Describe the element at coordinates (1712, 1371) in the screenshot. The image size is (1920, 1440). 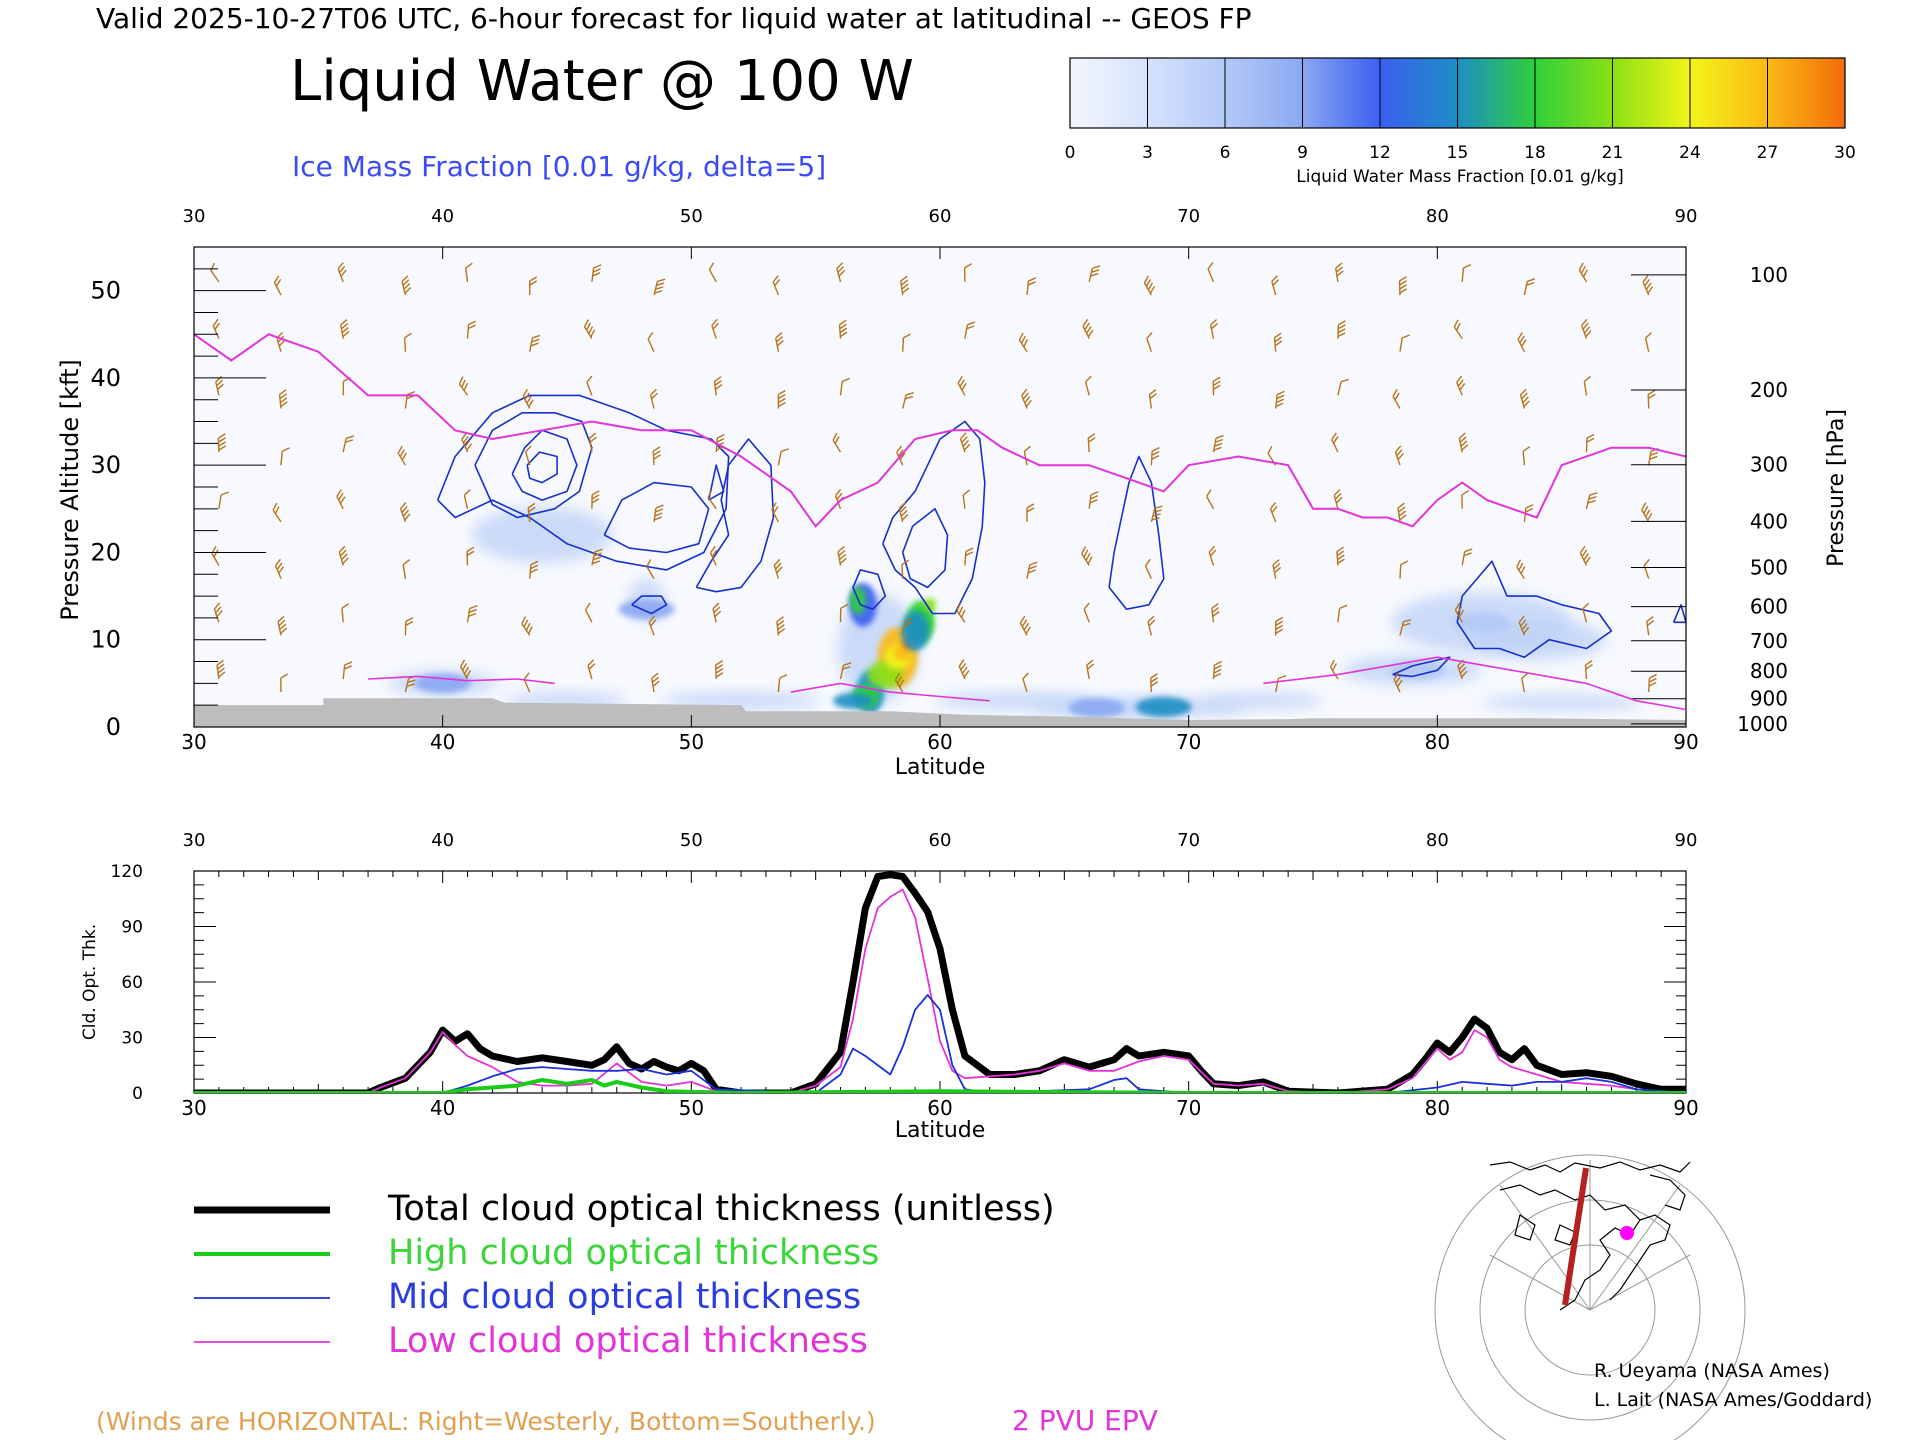
I see `credit-1: R. Ueyama (NASA Ames)` at that location.